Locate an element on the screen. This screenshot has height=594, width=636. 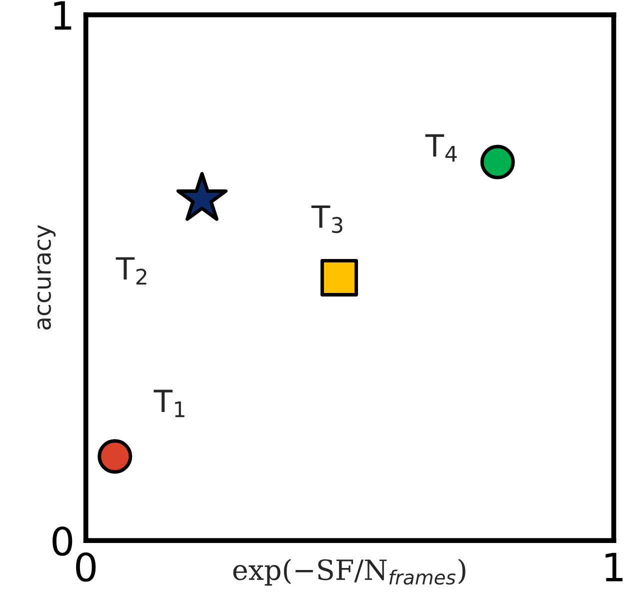
series-label: T$_{2}$ is located at coordinates (131, 270).